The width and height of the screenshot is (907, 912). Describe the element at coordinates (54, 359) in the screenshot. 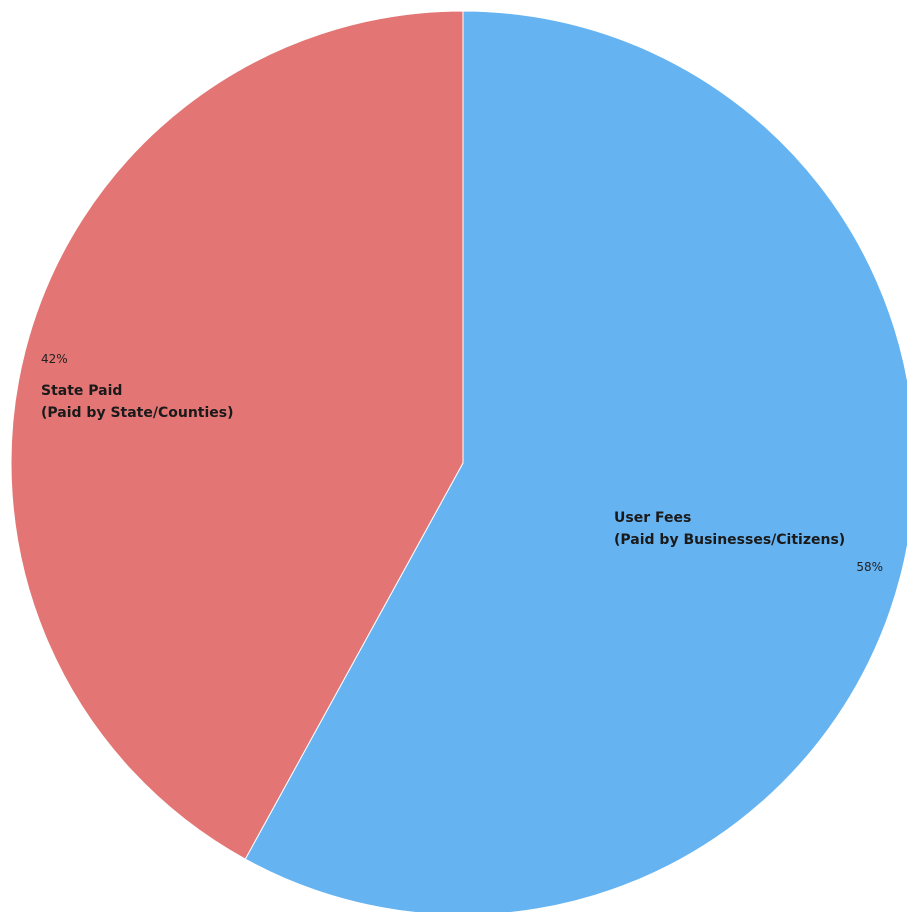

I see `state-paid-percent-label: 42%` at that location.